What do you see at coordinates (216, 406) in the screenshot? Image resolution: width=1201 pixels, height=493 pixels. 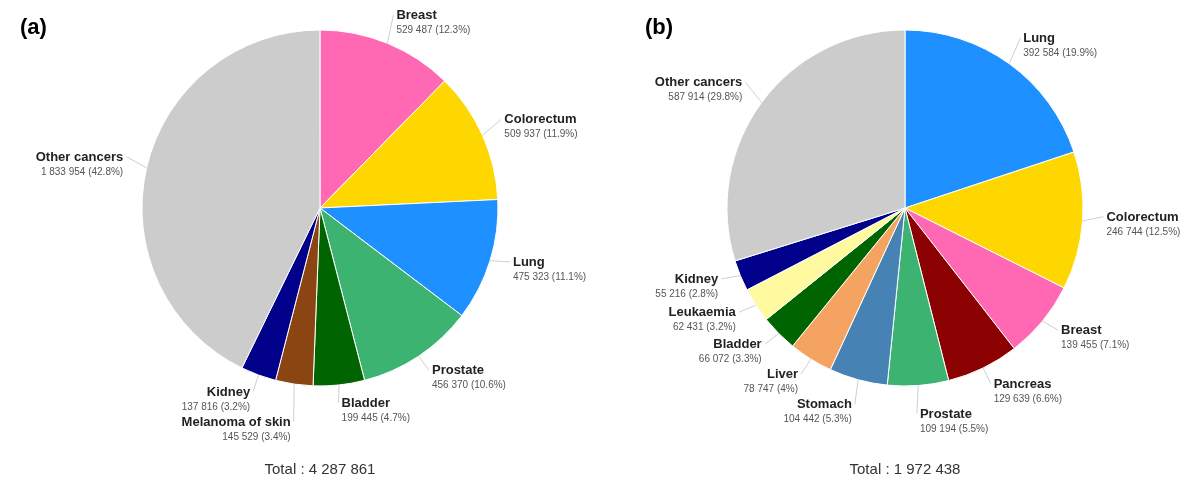 I see `data-label: 137 816 (3.2%)` at bounding box center [216, 406].